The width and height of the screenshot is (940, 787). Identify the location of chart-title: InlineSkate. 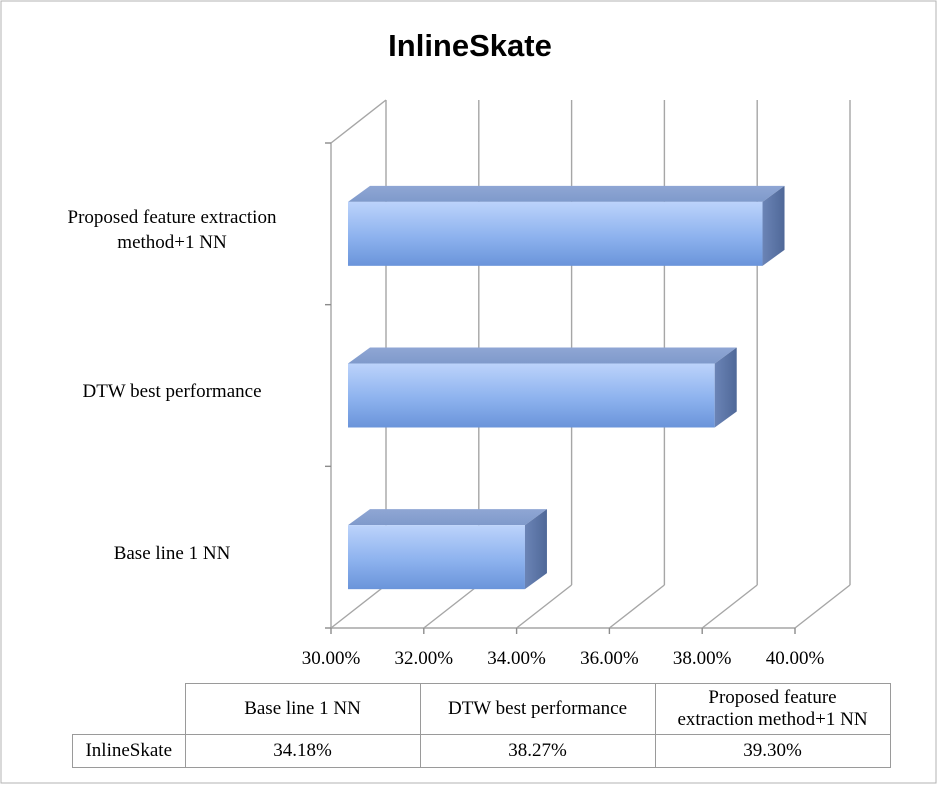
(470, 45).